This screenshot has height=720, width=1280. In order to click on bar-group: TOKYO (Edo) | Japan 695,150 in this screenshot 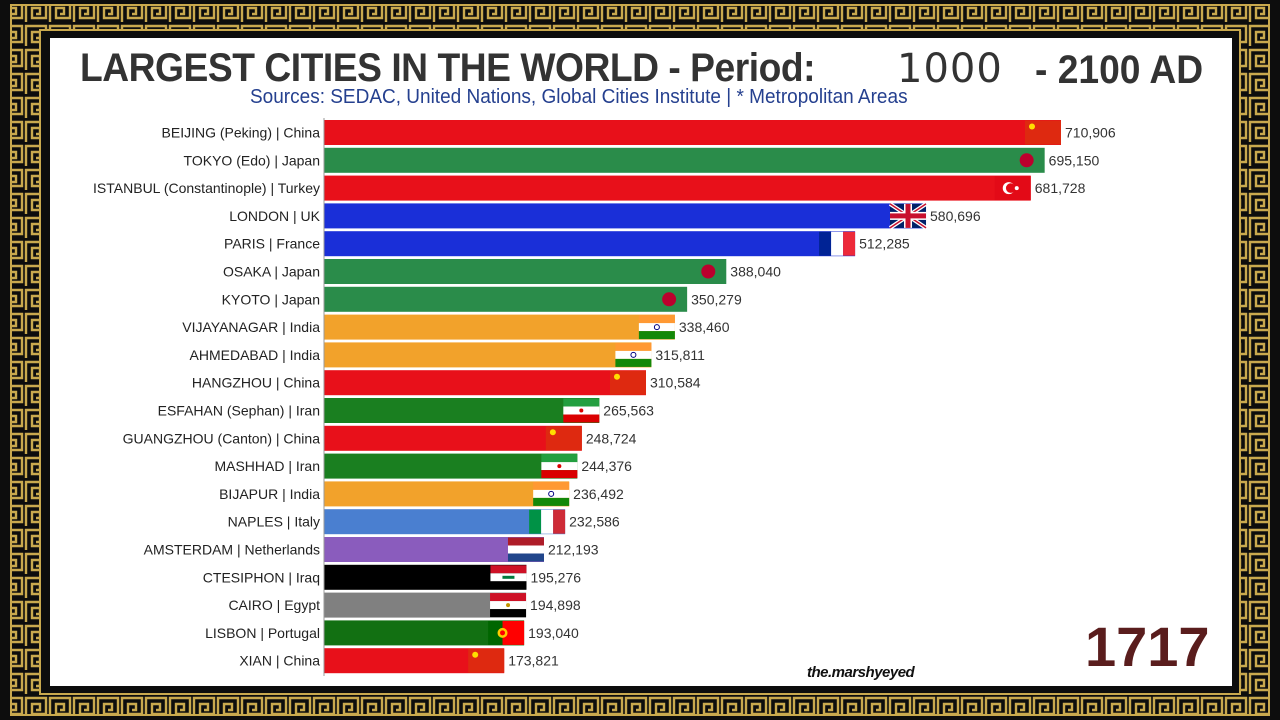, I will do `click(642, 160)`.